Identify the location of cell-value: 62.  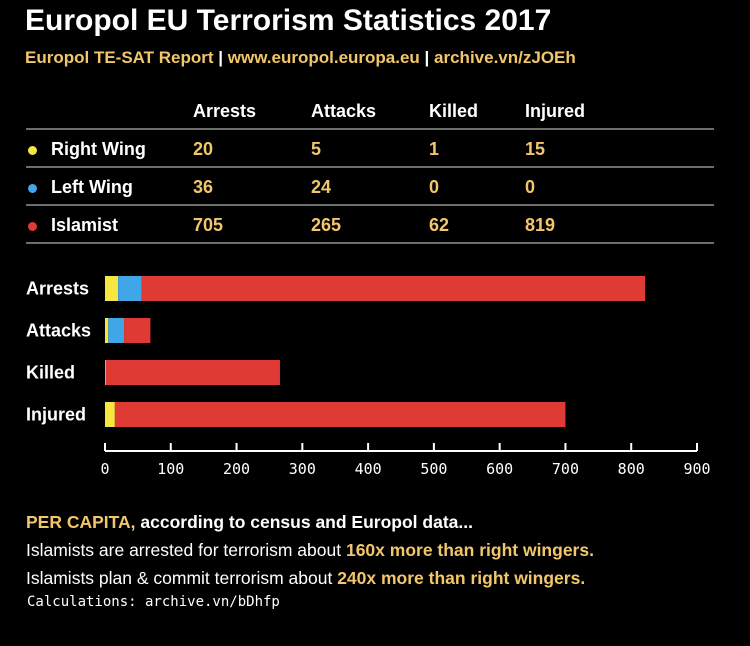
(439, 225).